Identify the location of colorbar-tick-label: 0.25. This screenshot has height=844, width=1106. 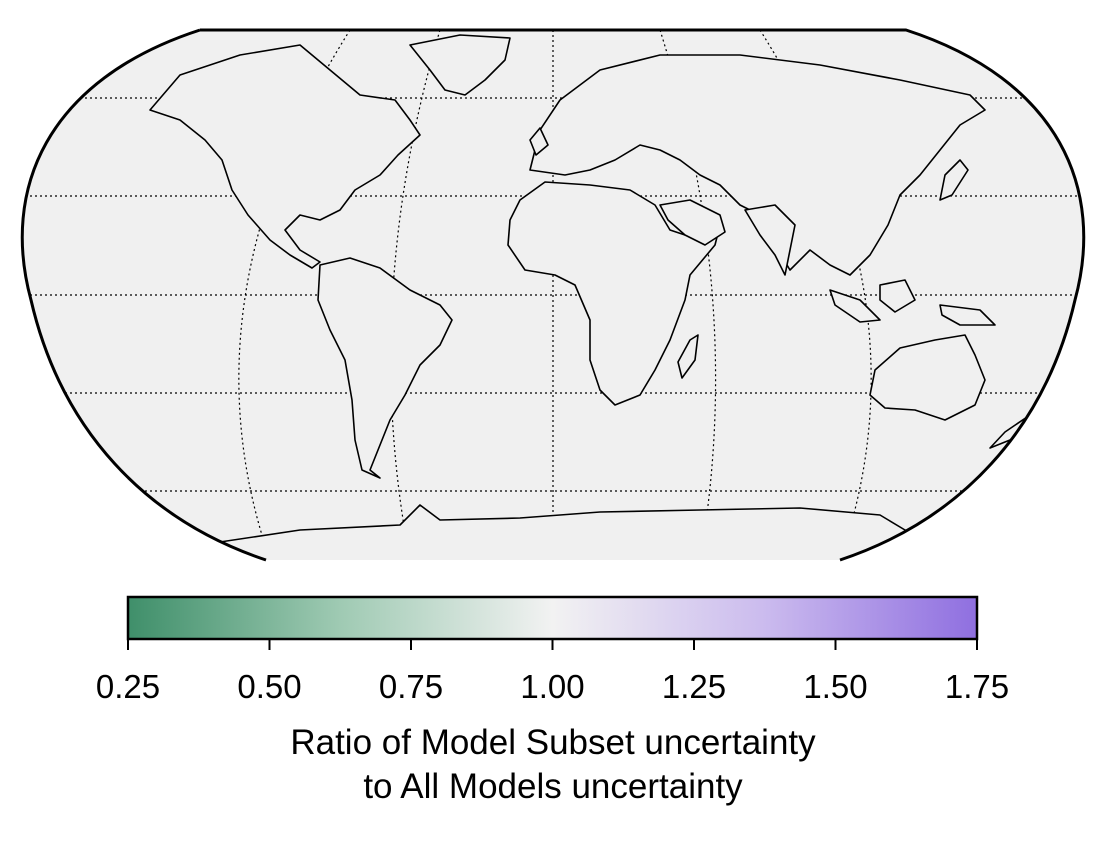
(128, 686).